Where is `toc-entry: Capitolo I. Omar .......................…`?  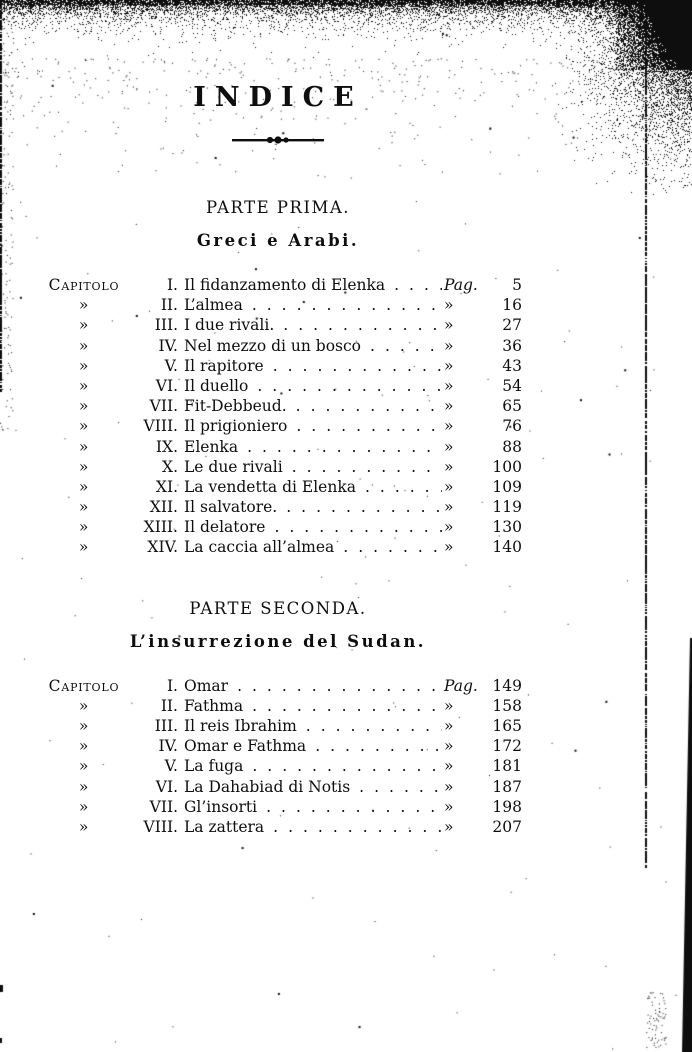 toc-entry: Capitolo I. Omar .......................… is located at coordinates (281, 687).